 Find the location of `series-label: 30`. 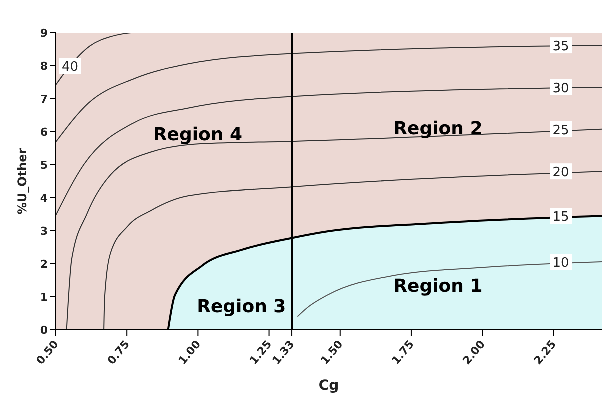

series-label: 30 is located at coordinates (561, 88).